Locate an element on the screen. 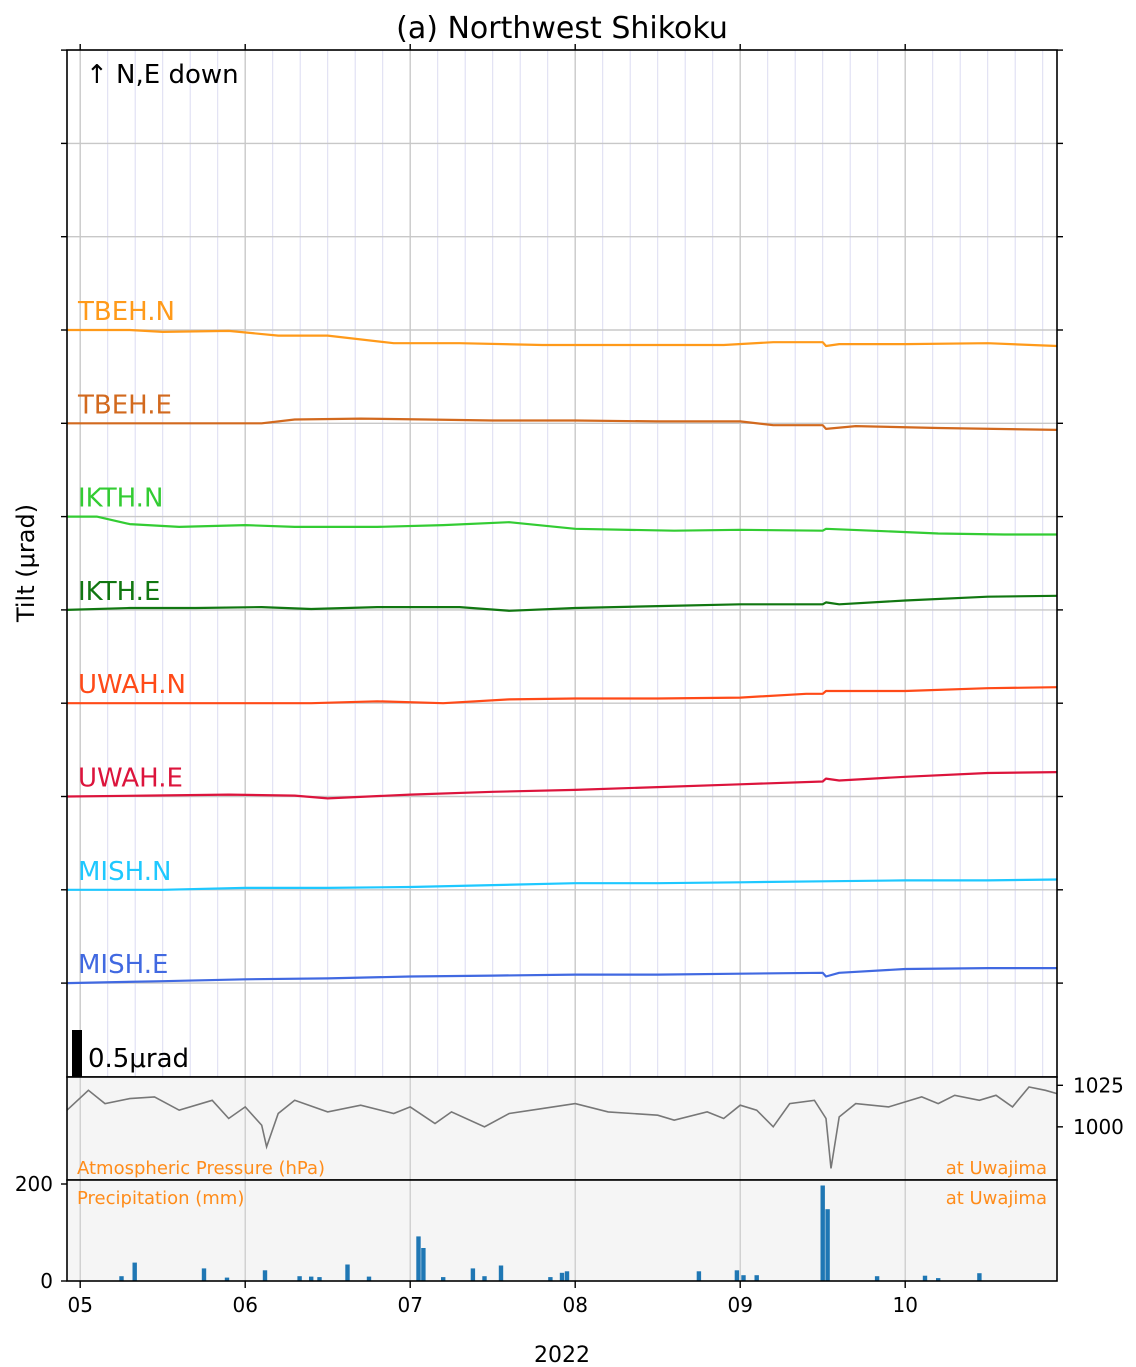 This screenshot has height=1367, width=1136. x-tick-label: 05 is located at coordinates (79, 1305).